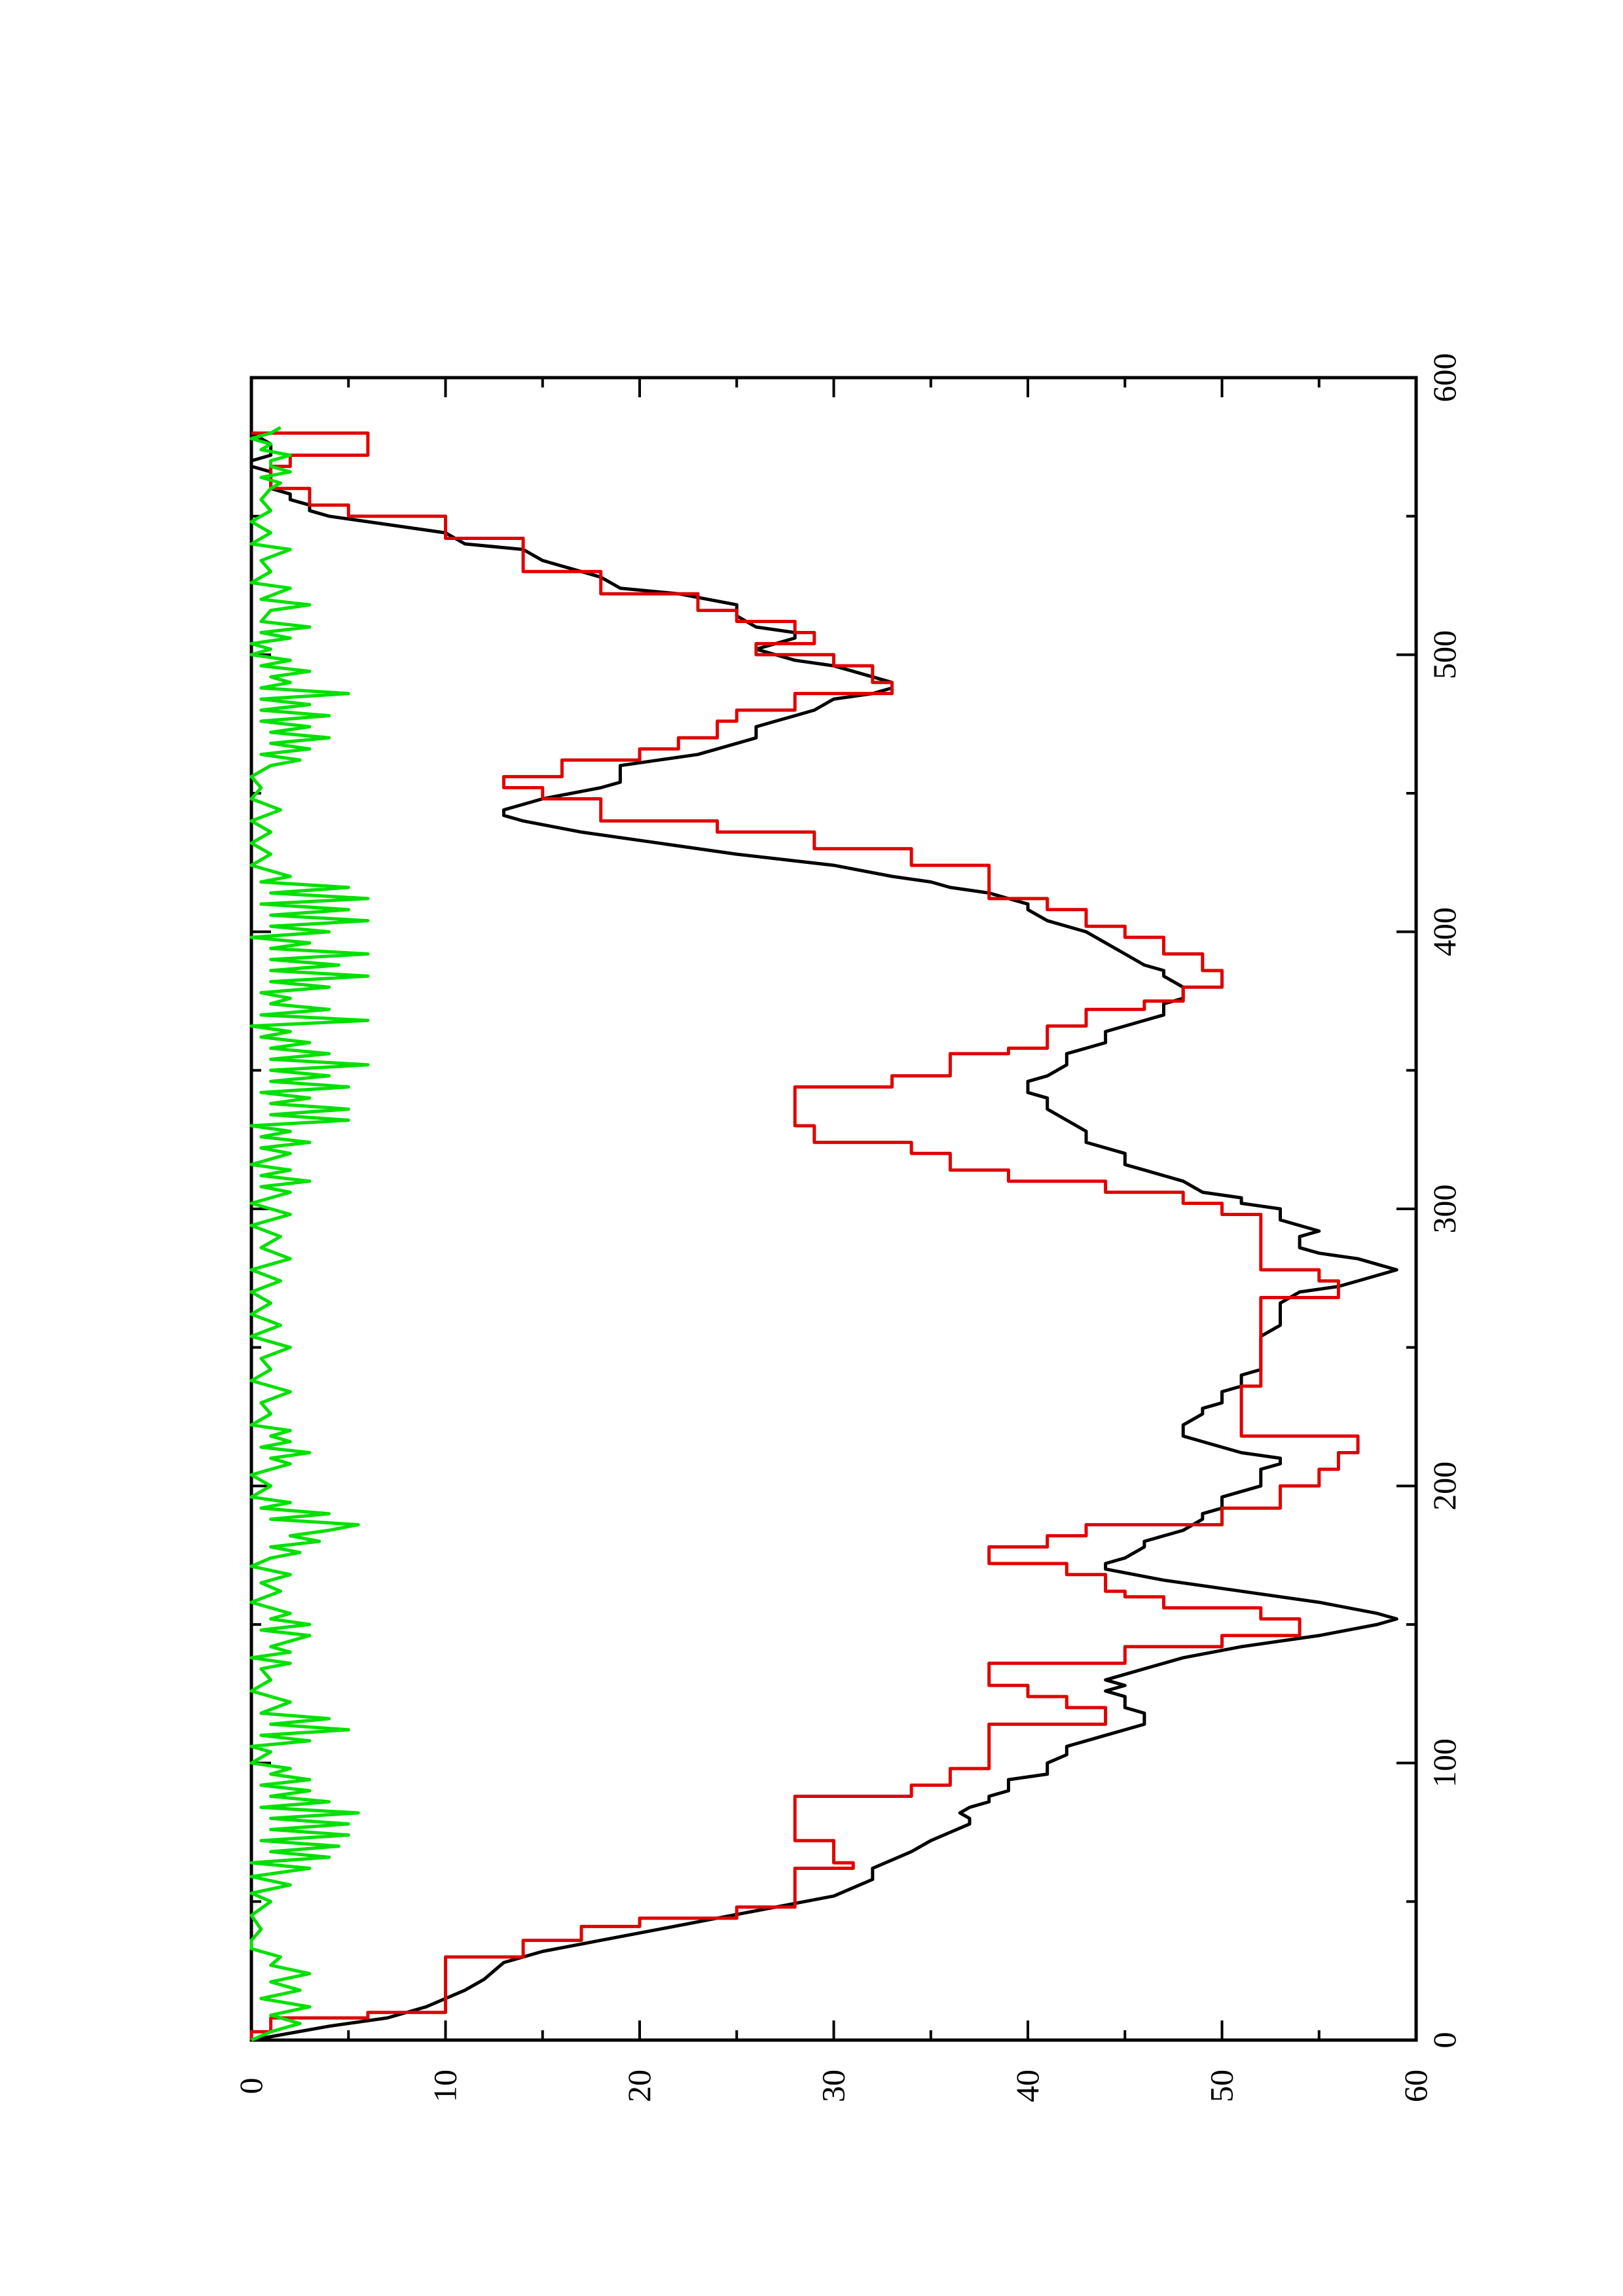 The height and width of the screenshot is (2296, 1623). Describe the element at coordinates (1444, 378) in the screenshot. I see `x-tick-label: 600` at that location.